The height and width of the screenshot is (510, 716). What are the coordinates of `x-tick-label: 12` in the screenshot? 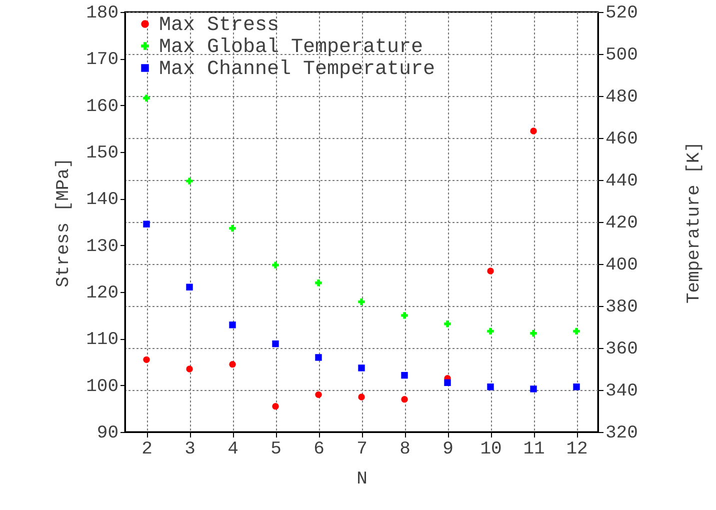 It's located at (577, 450).